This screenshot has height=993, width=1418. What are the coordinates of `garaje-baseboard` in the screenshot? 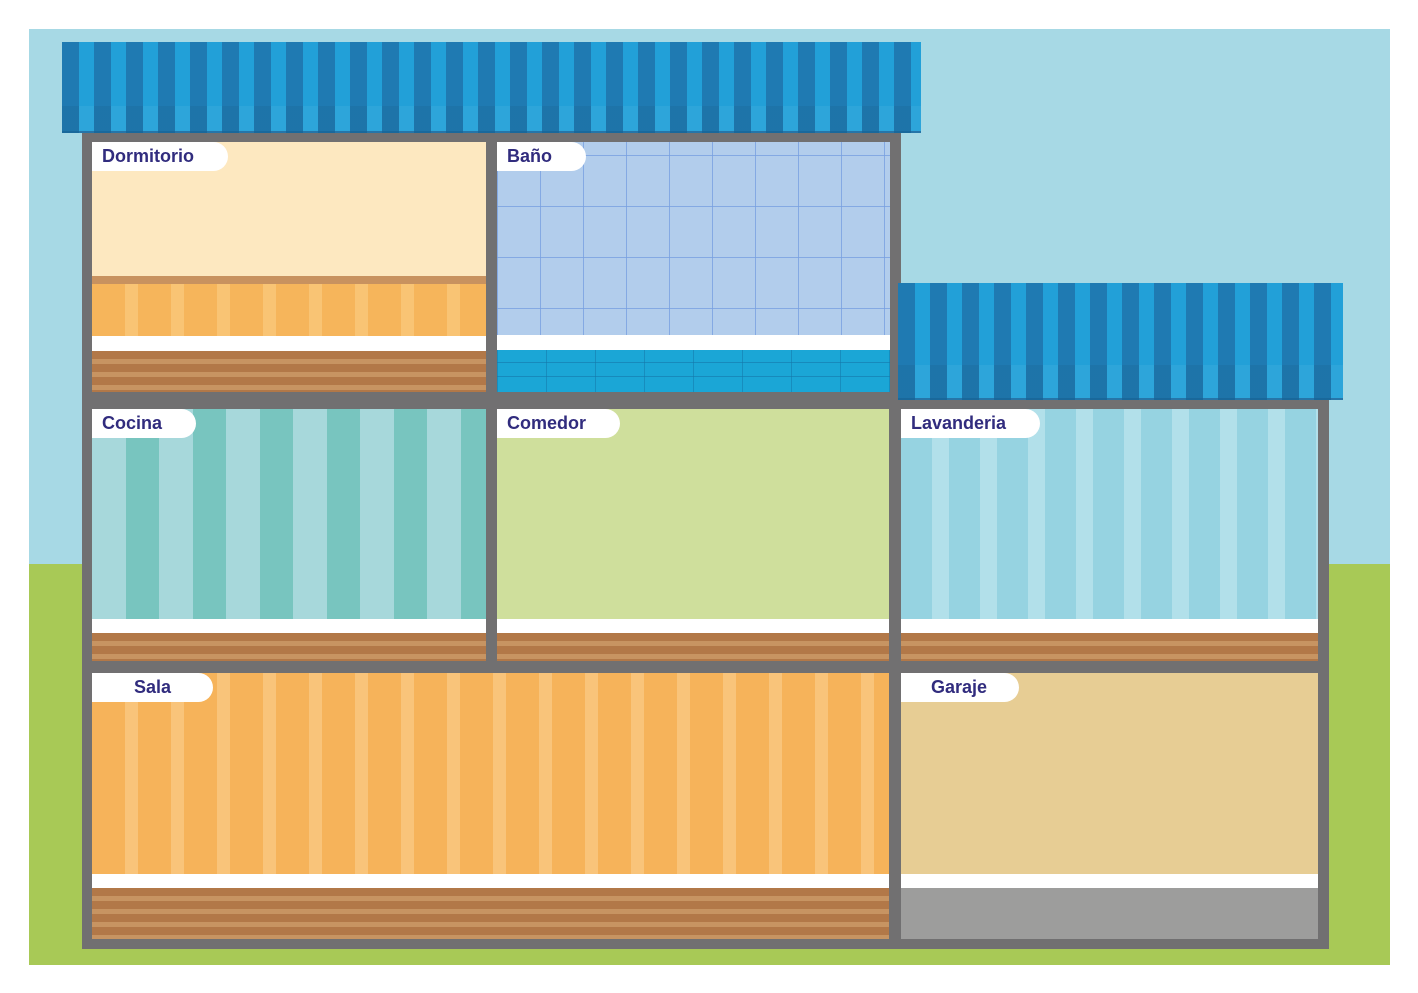 It's located at (1109, 881).